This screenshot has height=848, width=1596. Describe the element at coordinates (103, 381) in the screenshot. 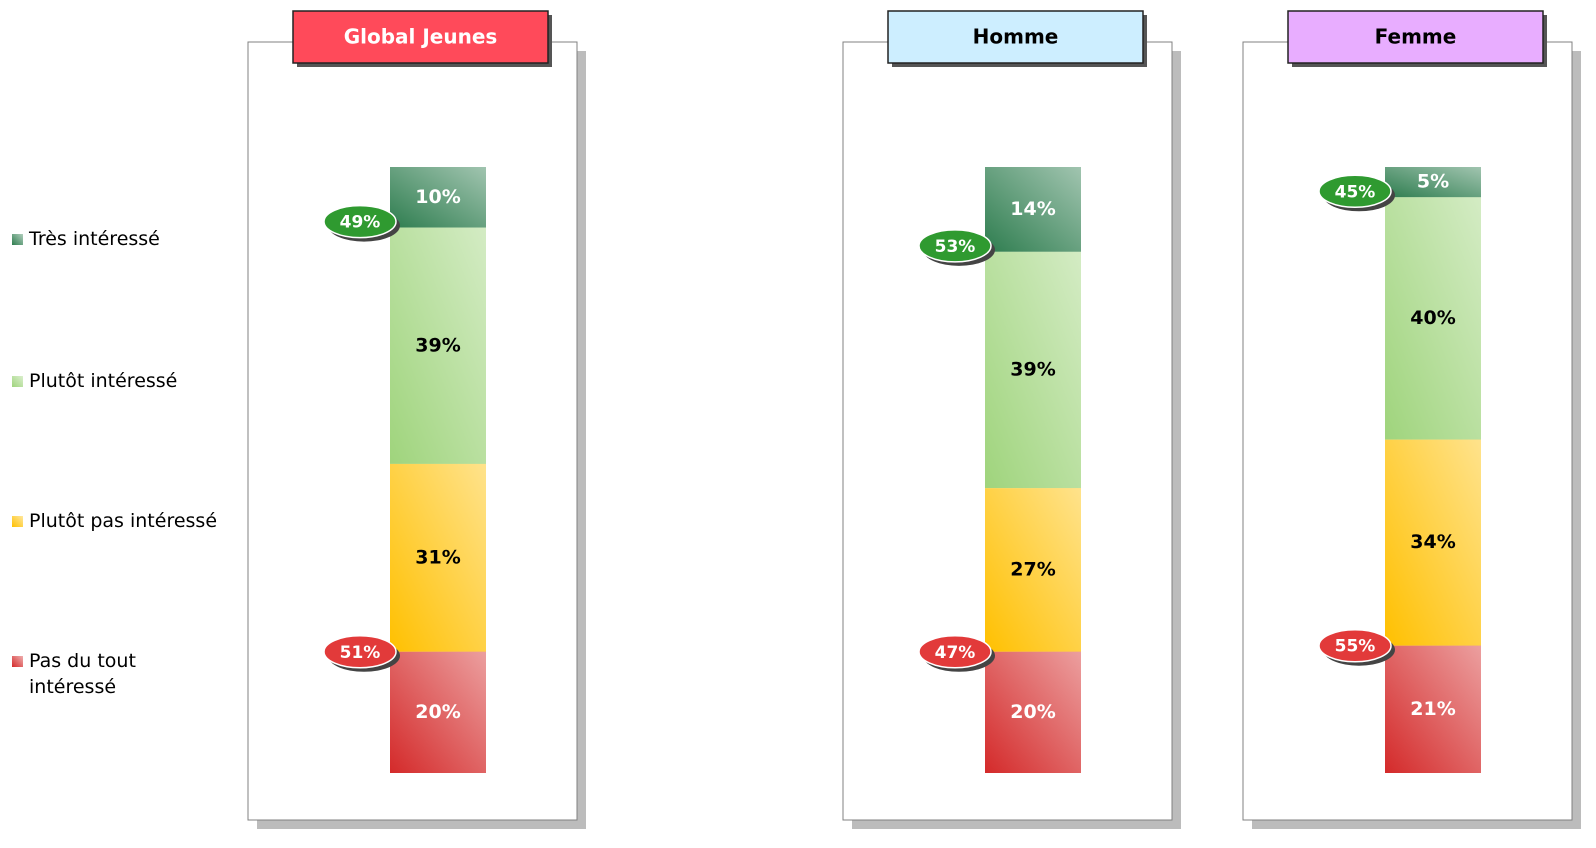

I see `legend-label: Plutôt intéressé` at that location.